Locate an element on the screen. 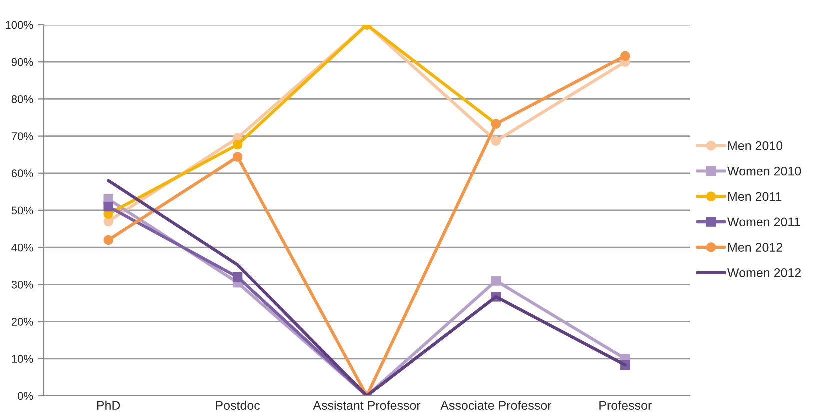  y-tick-label: 10% is located at coordinates (23, 359).